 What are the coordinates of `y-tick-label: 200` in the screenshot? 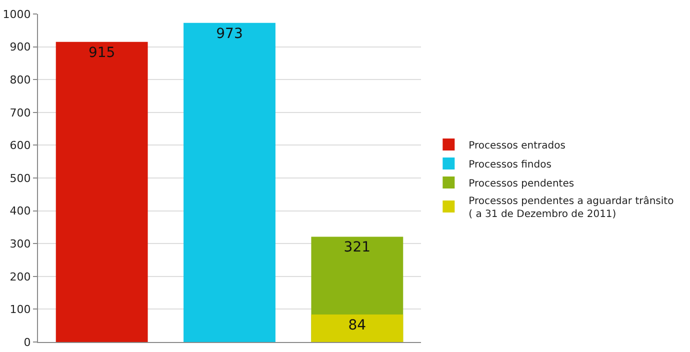 It's located at (20, 277).